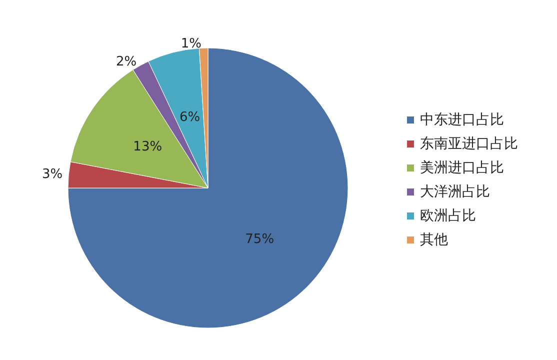 The width and height of the screenshot is (557, 360). What do you see at coordinates (191, 44) in the screenshot?
I see `data-label: 1%` at bounding box center [191, 44].